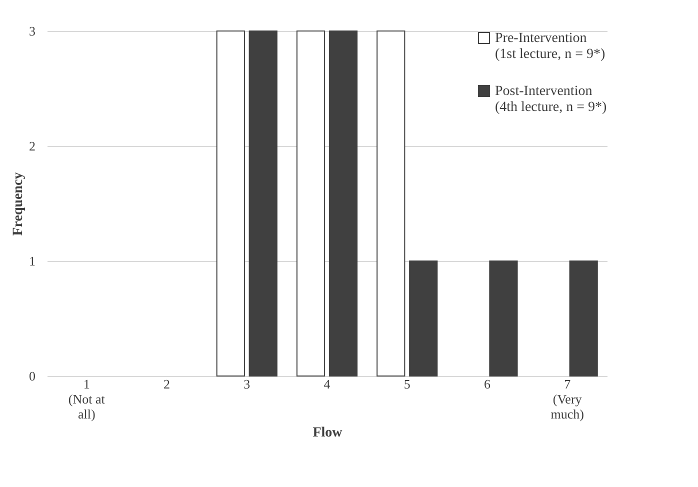 The height and width of the screenshot is (487, 698). Describe the element at coordinates (32, 146) in the screenshot. I see `y-tick-label: 2` at that location.